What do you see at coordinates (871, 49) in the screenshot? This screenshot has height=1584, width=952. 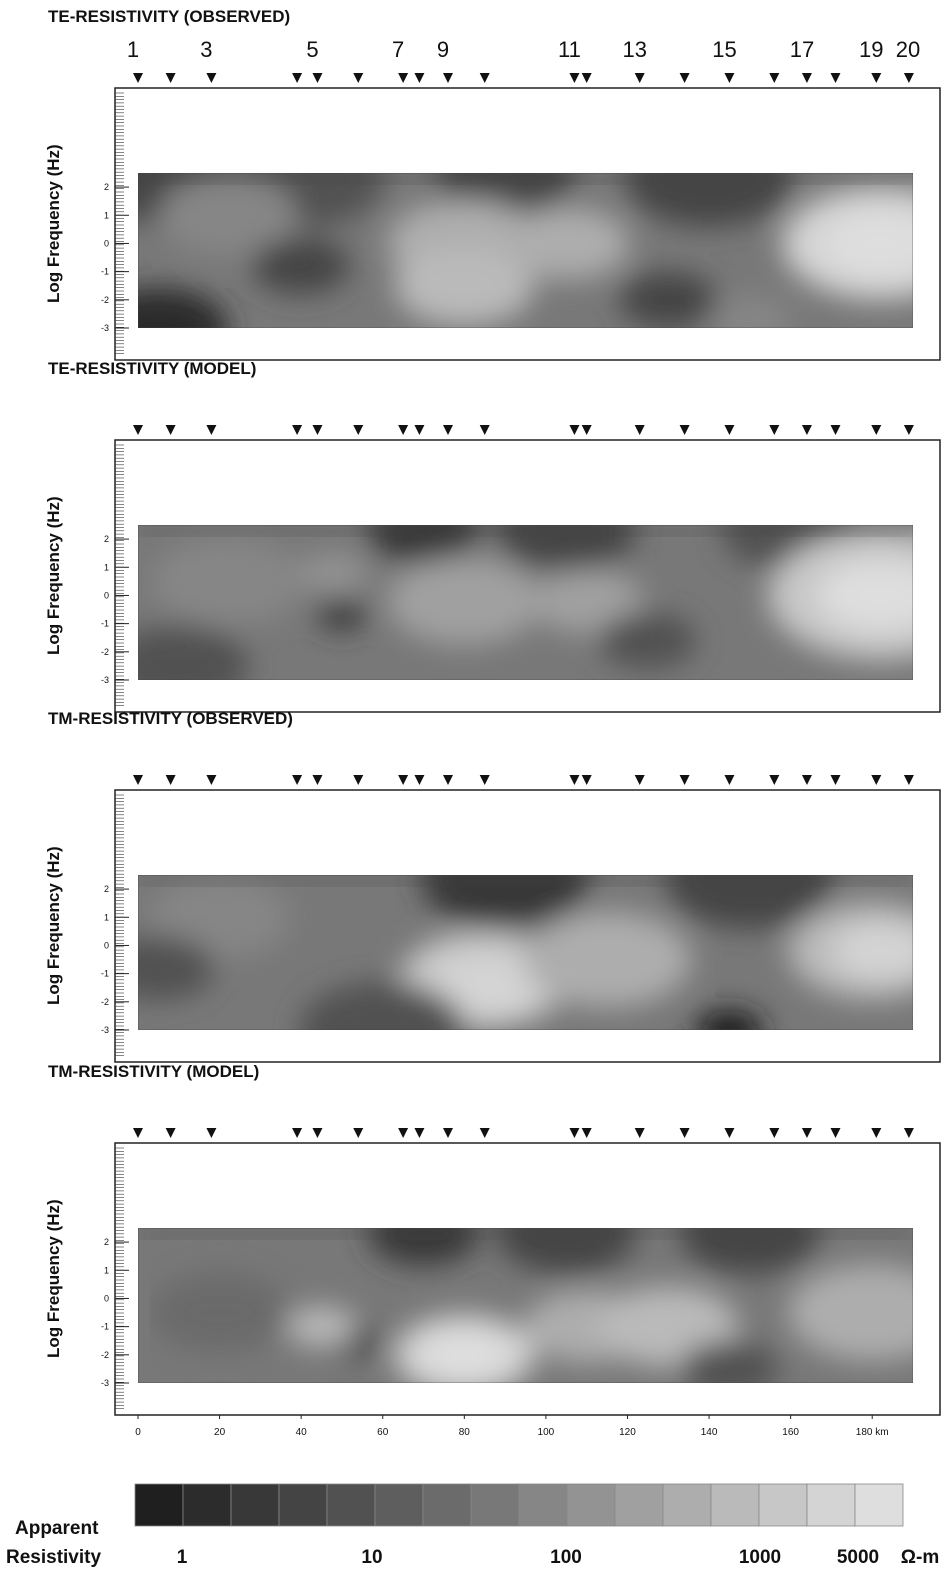 I see `station-number-label: 19` at bounding box center [871, 49].